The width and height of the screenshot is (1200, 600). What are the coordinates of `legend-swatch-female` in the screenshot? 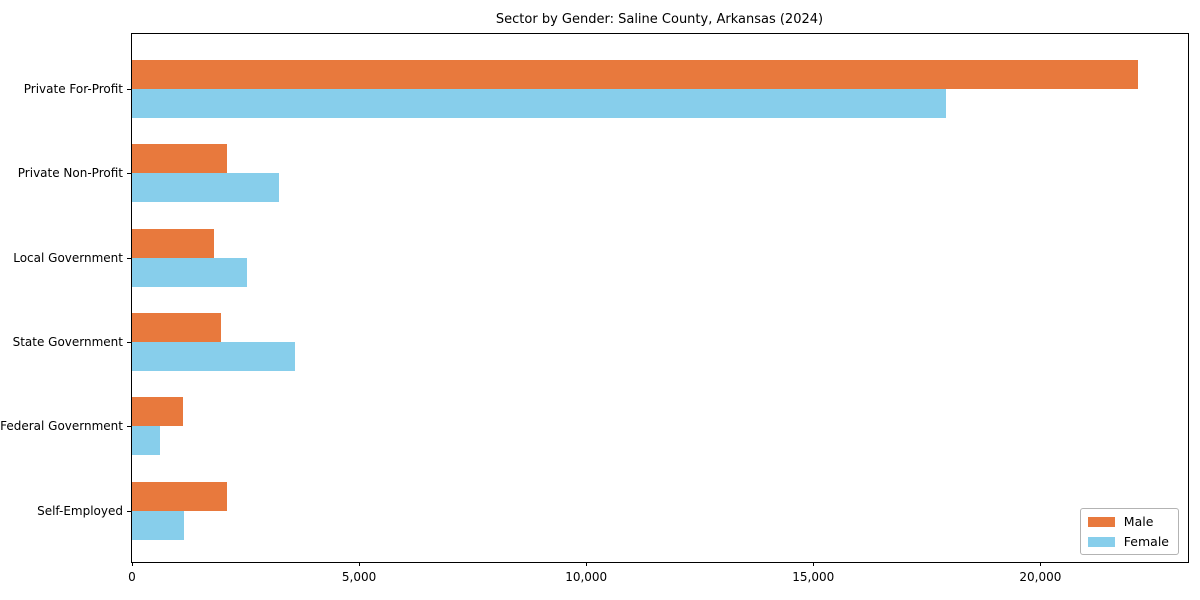 It's located at (1101, 541).